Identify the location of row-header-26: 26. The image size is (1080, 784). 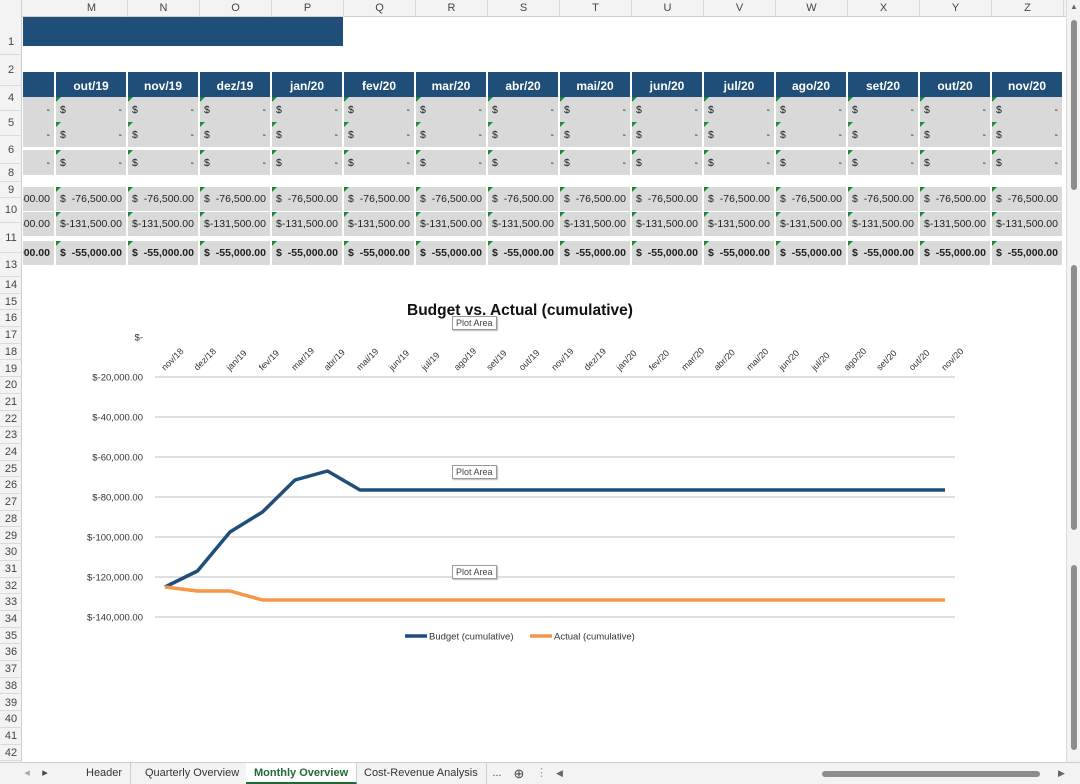
(11, 486).